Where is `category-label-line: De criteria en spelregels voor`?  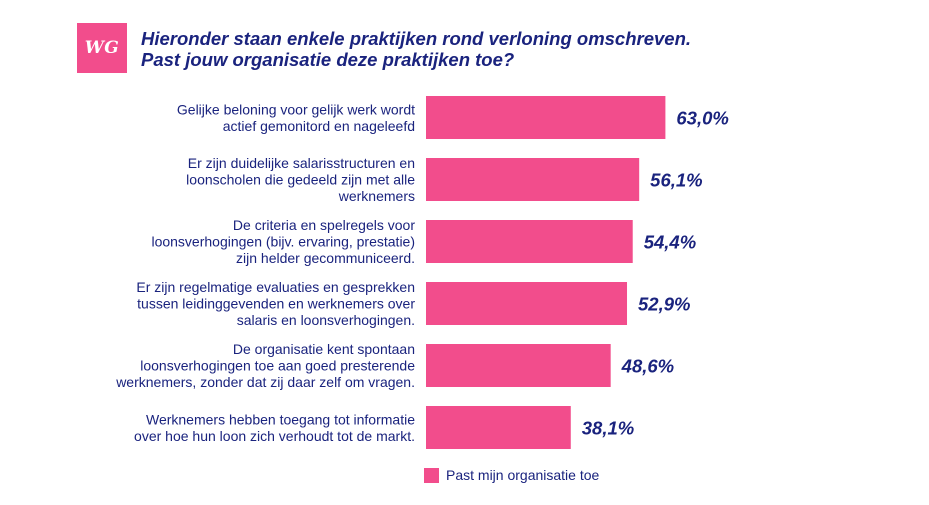 category-label-line: De criteria en spelregels voor is located at coordinates (324, 225).